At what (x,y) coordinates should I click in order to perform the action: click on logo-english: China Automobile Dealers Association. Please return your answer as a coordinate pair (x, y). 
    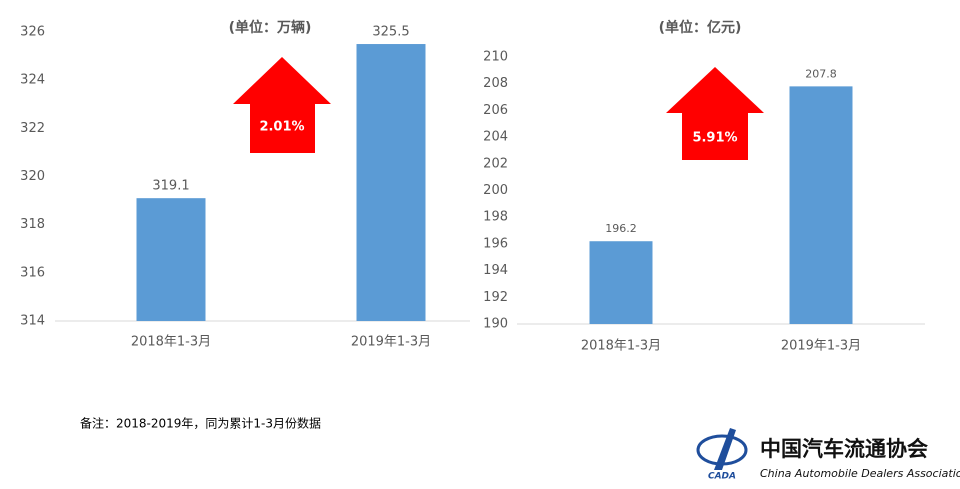
    Looking at the image, I should click on (860, 473).